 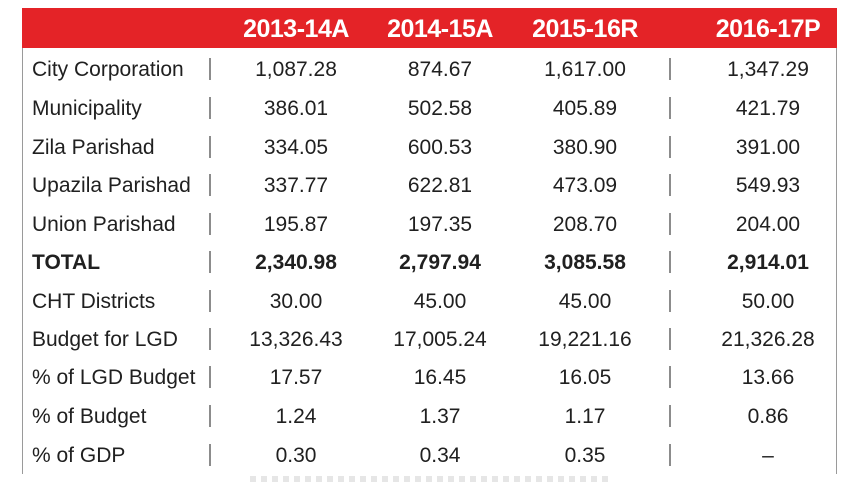 What do you see at coordinates (768, 416) in the screenshot?
I see `value-cell: 0.86` at bounding box center [768, 416].